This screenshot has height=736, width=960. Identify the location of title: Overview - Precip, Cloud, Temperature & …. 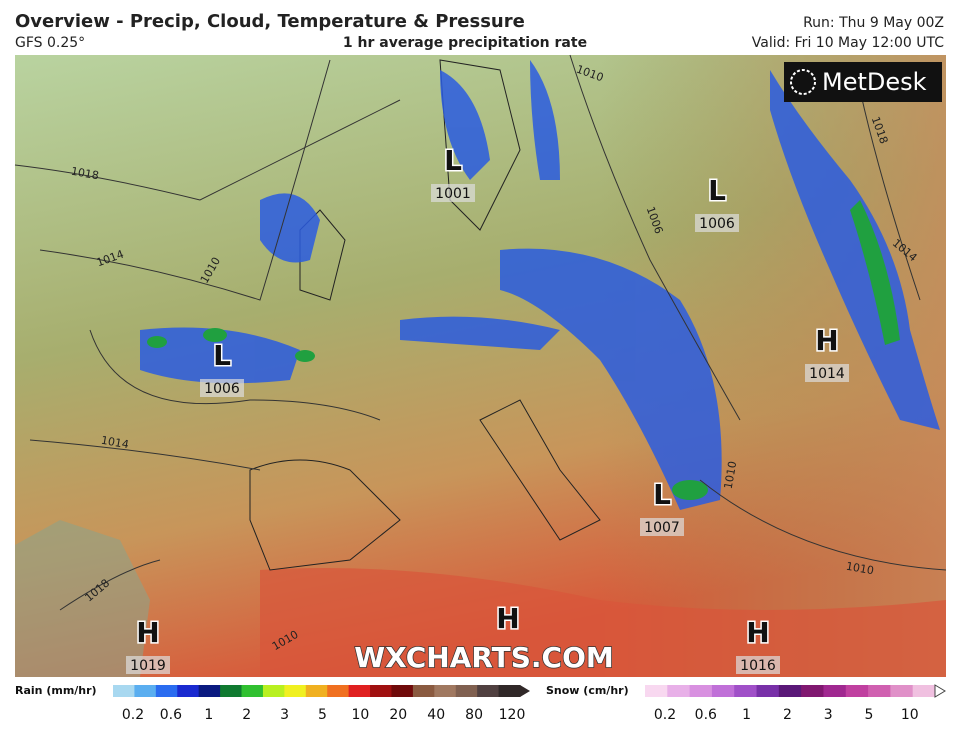
(270, 21).